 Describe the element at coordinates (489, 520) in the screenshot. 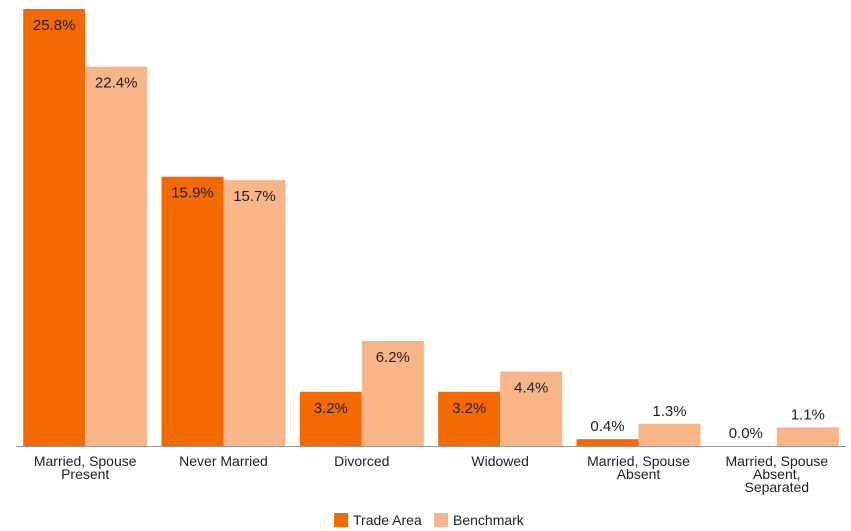

I see `legend-label-benchmark: Benchmark` at that location.